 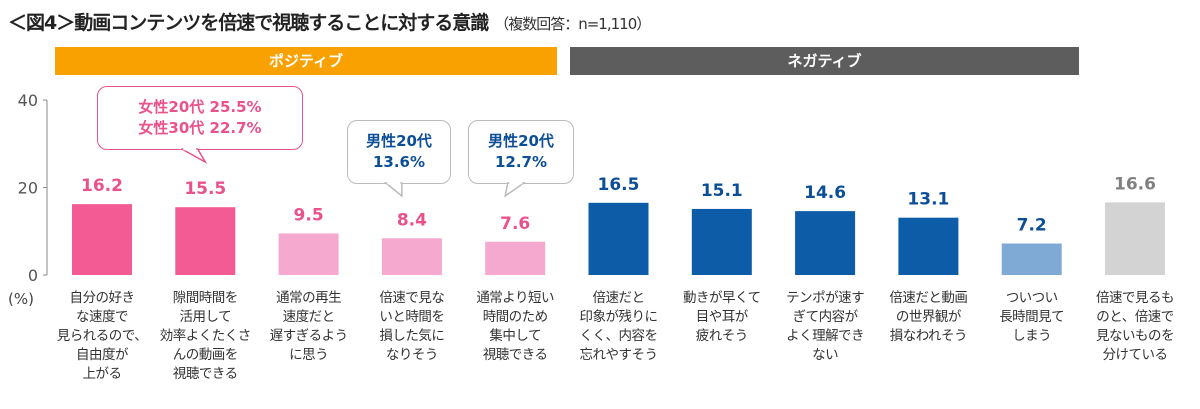 I want to click on y-tick-label: 0, so click(x=33, y=275).